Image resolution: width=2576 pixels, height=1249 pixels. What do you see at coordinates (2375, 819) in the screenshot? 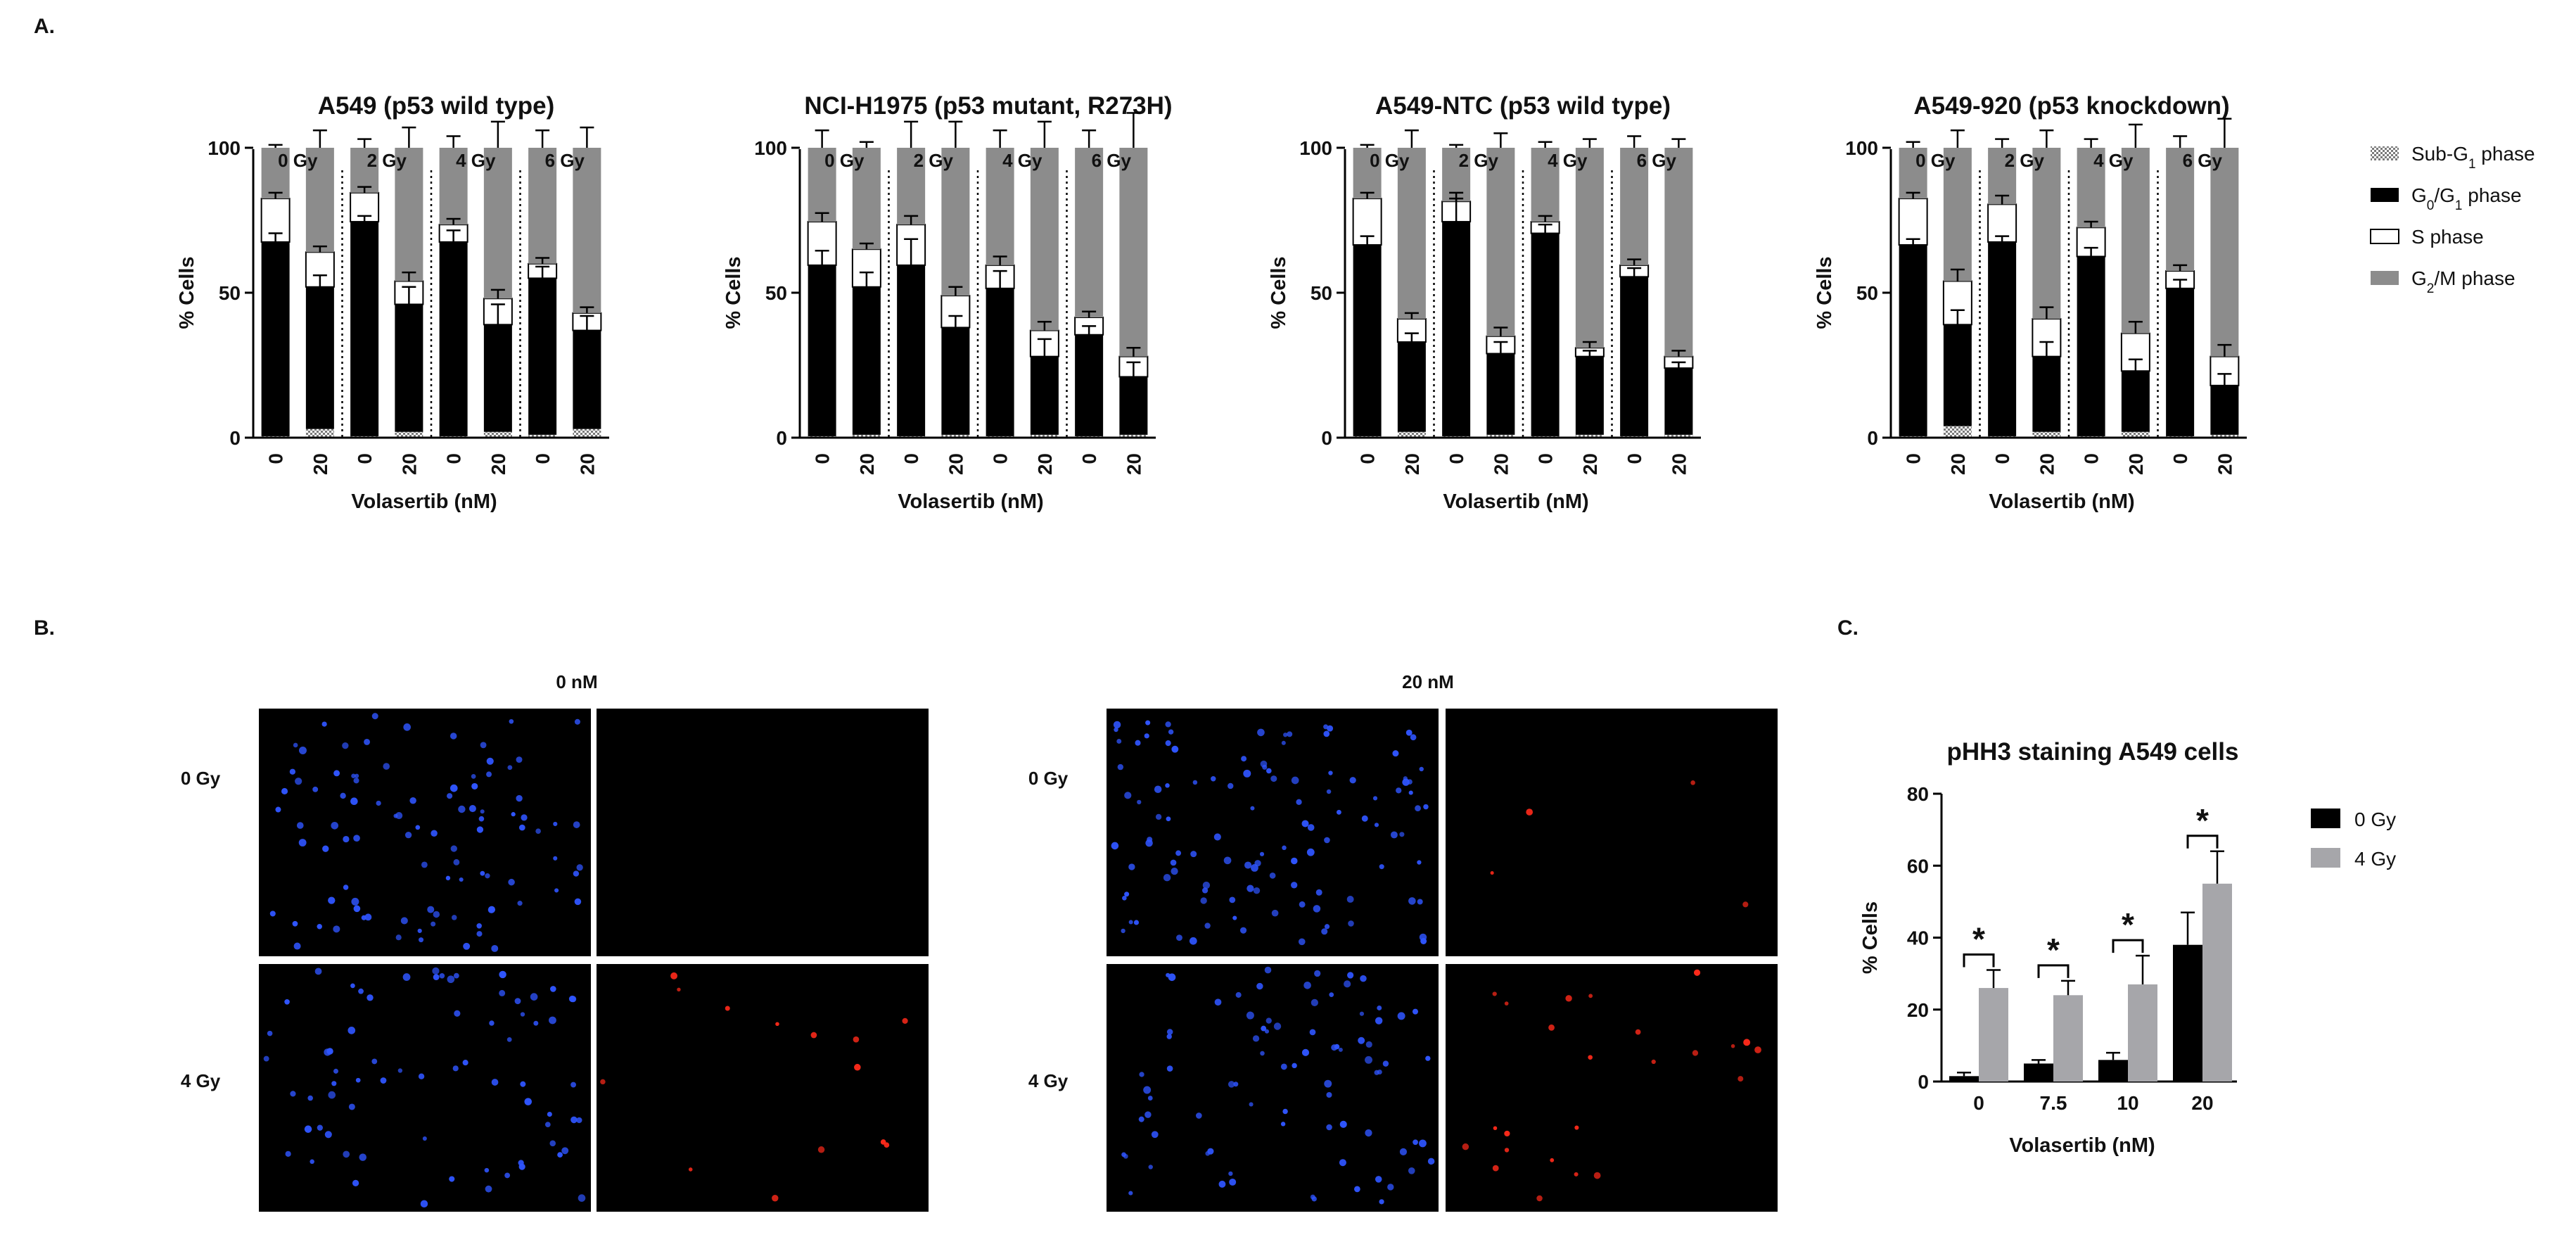
I see `legend-label-0: 0 Gy` at bounding box center [2375, 819].